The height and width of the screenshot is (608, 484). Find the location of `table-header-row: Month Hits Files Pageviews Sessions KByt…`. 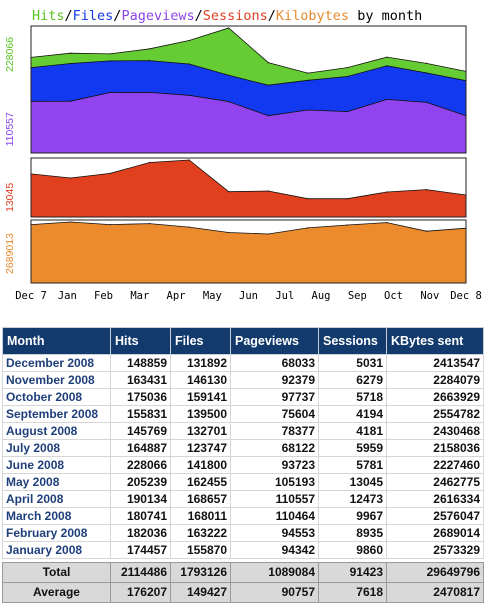

table-header-row: Month Hits Files Pageviews Sessions KByt… is located at coordinates (243, 341).